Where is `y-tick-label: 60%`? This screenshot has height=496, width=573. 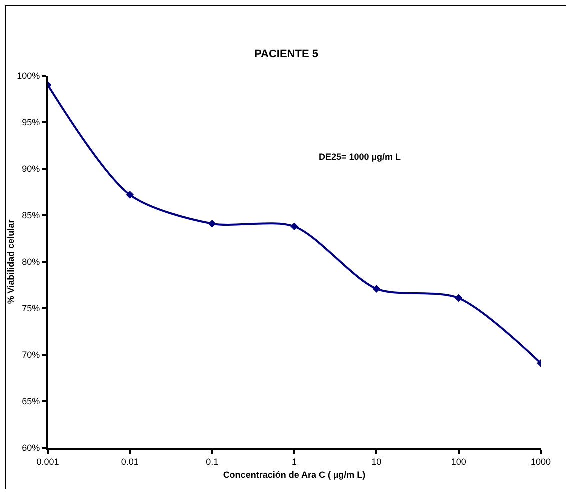
y-tick-label: 60% is located at coordinates (31, 448).